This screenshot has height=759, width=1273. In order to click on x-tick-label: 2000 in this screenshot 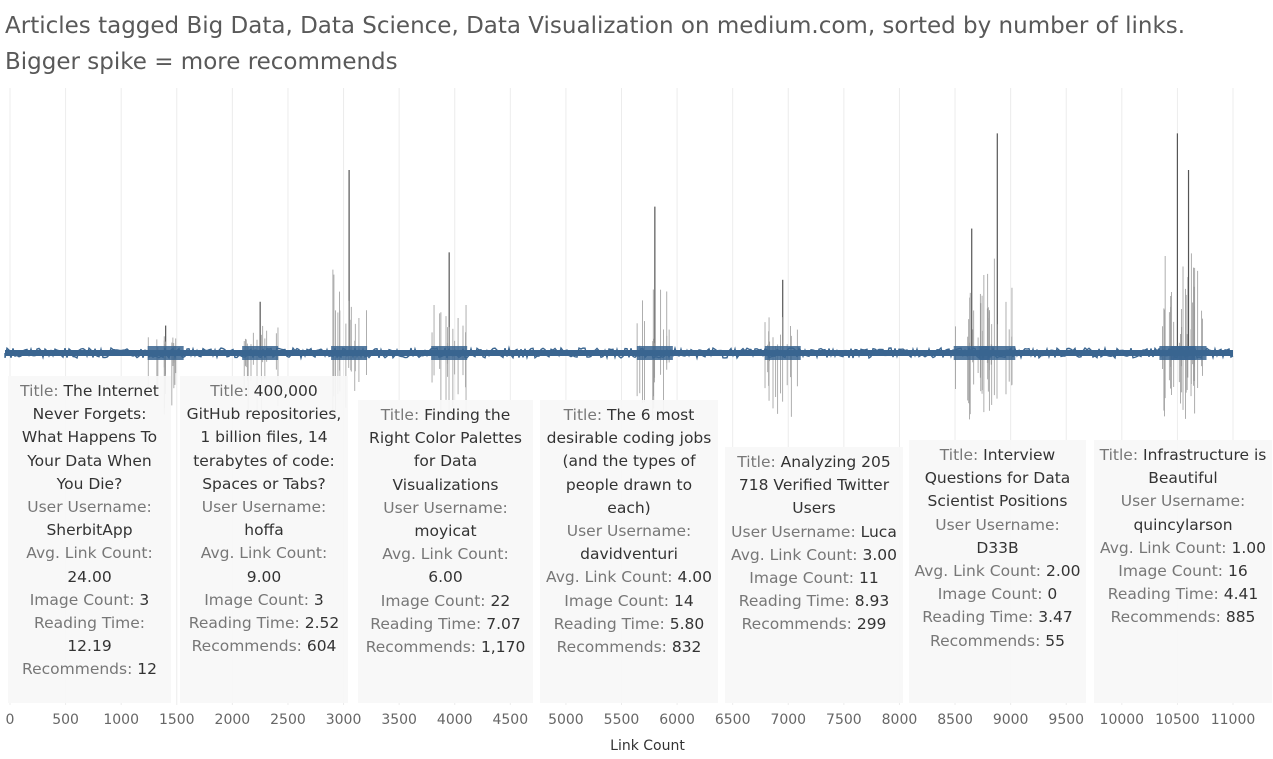, I will do `click(233, 720)`.